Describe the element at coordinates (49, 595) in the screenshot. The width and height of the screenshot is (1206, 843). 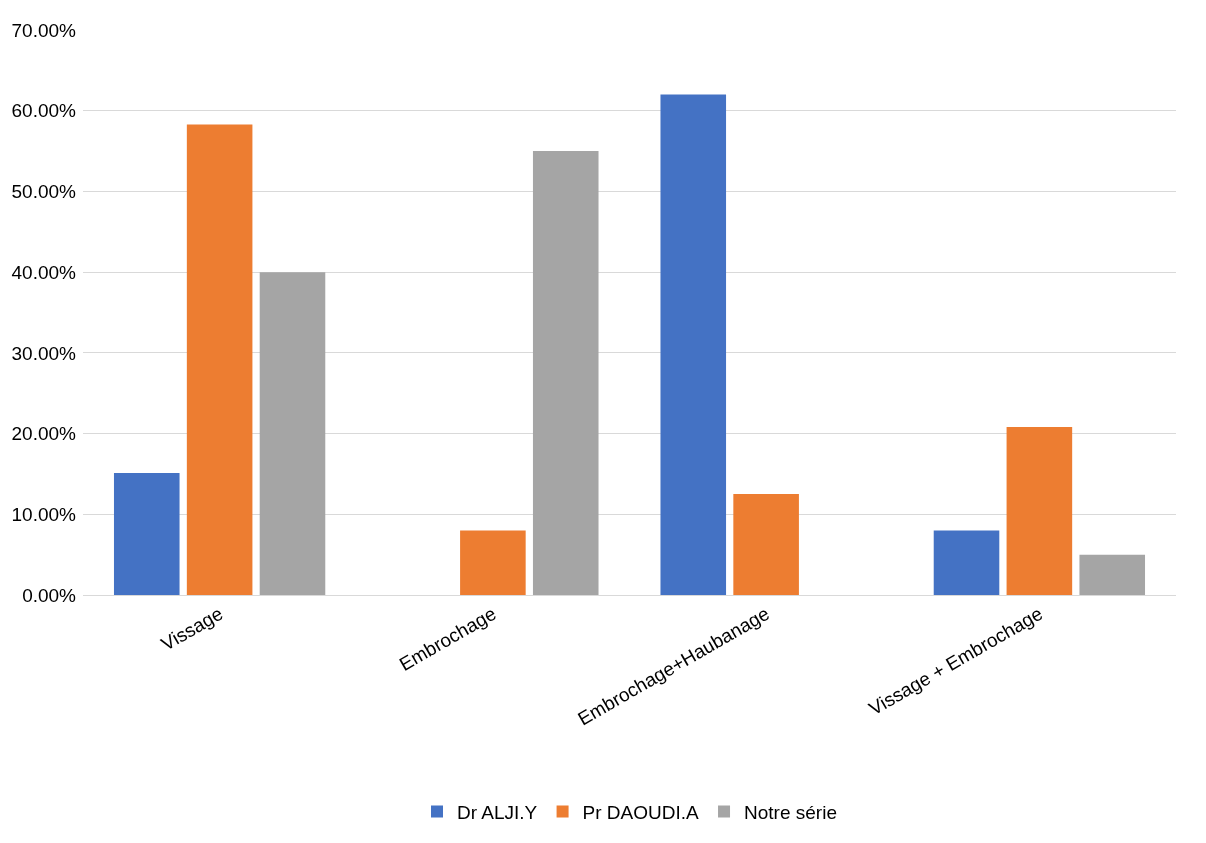
I see `y-tick-label: 0.00%` at that location.